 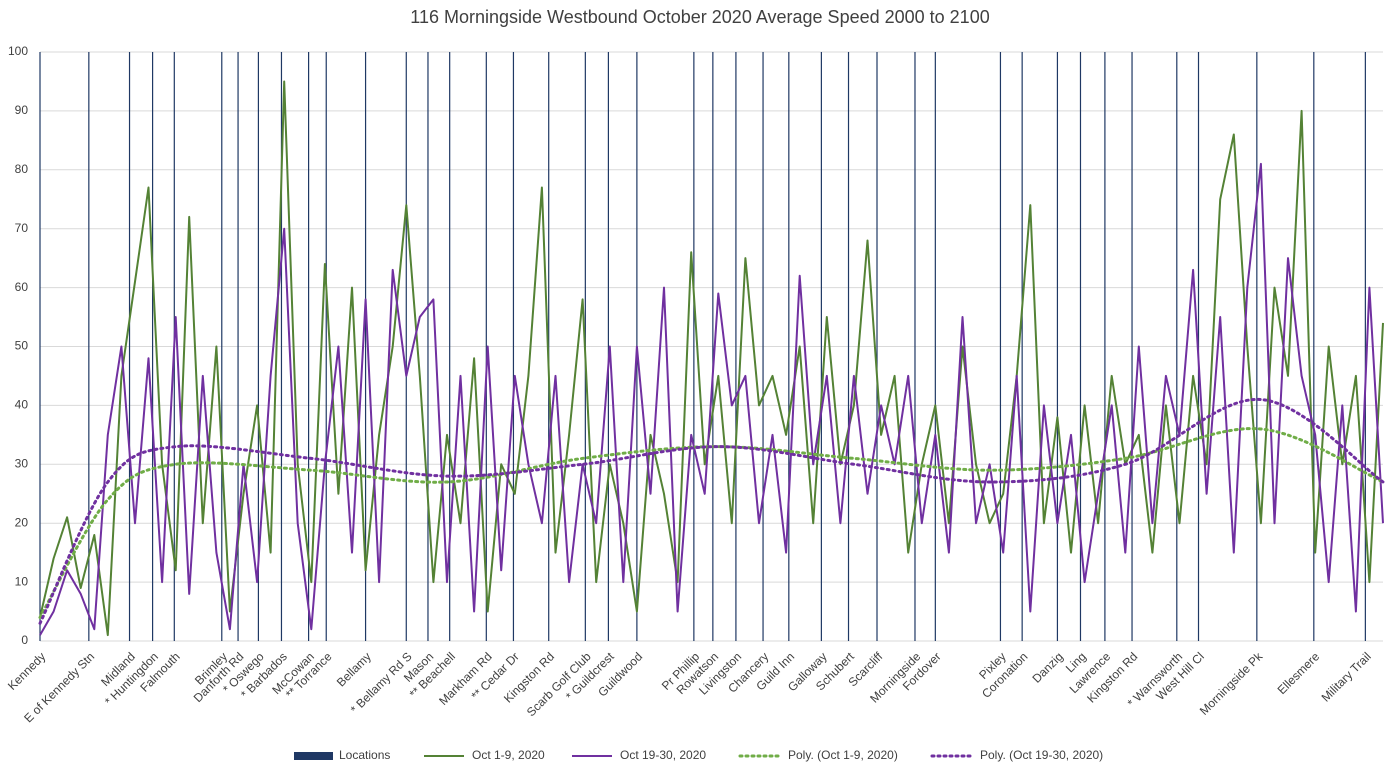 I want to click on legend-label: Poly. (Oct 1-9, 2020), so click(x=843, y=755).